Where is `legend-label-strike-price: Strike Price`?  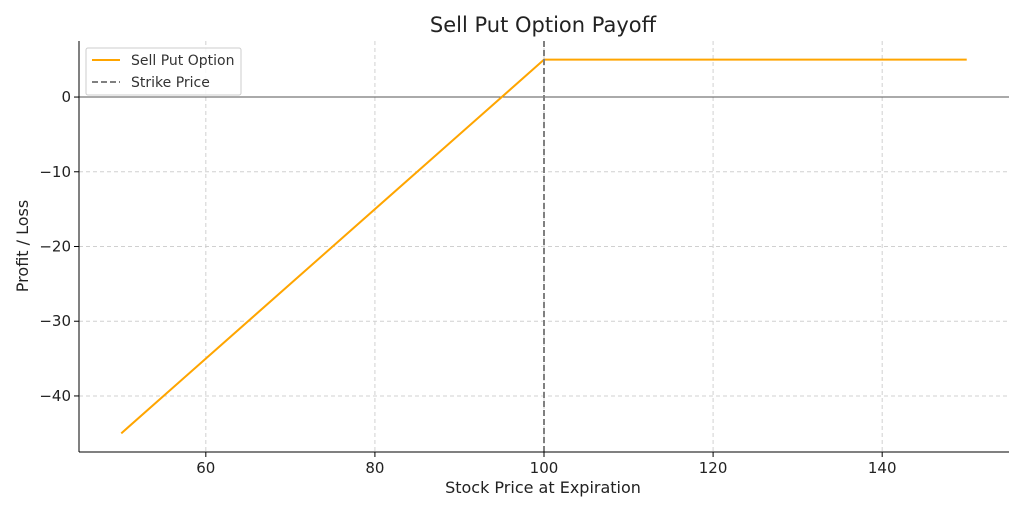 legend-label-strike-price: Strike Price is located at coordinates (170, 83).